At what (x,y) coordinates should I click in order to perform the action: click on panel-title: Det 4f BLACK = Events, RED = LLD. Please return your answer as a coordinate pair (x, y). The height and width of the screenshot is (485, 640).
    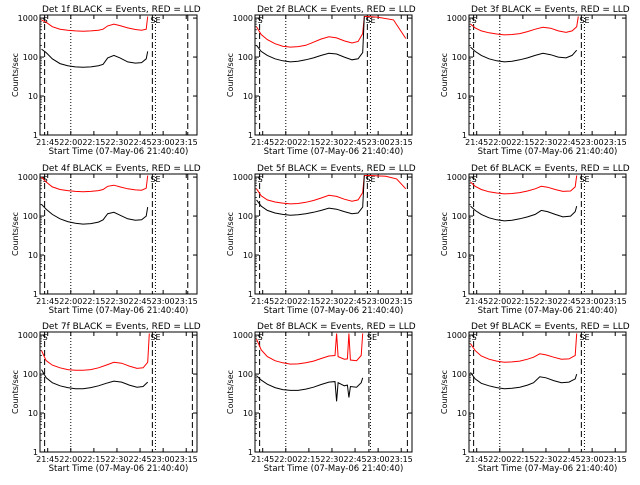
    Looking at the image, I should click on (121, 169).